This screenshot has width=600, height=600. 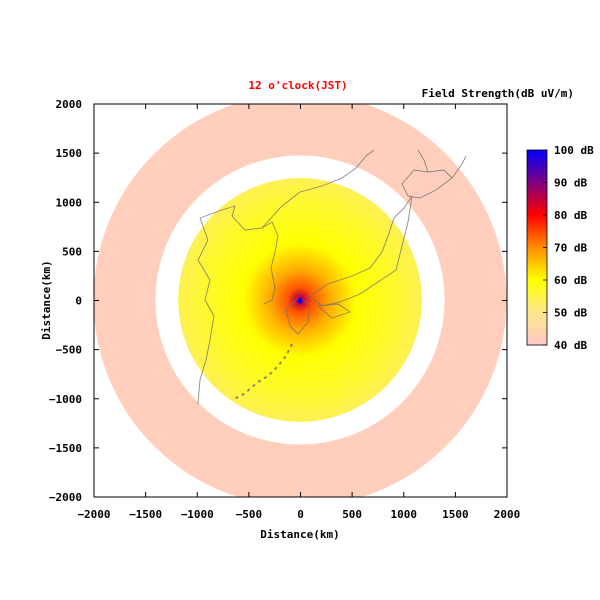 What do you see at coordinates (249, 514) in the screenshot?
I see `x-tick-label: −500` at bounding box center [249, 514].